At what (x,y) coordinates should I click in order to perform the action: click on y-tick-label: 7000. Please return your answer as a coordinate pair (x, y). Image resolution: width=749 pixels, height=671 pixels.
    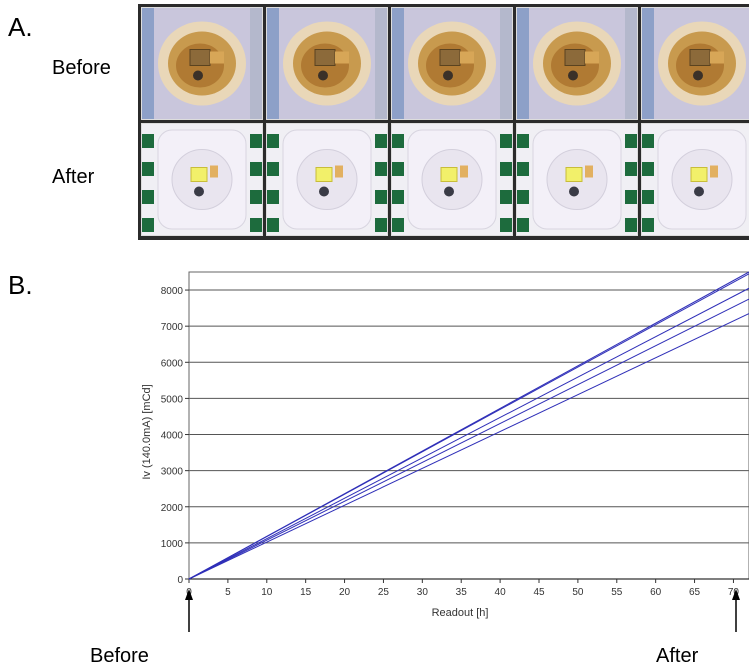
    Looking at the image, I should click on (172, 327).